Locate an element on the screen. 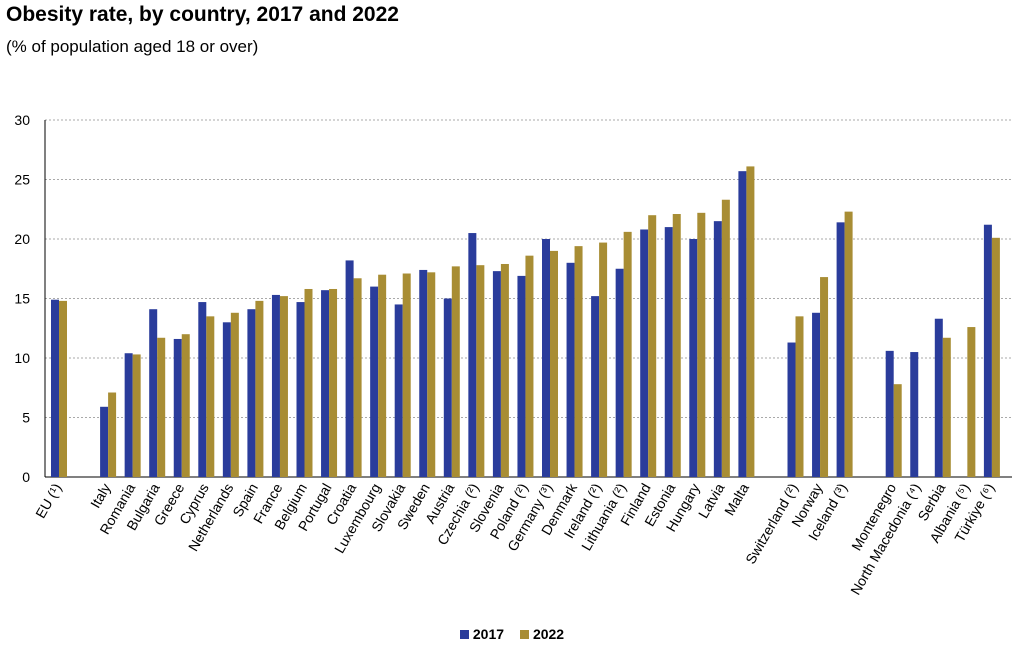 Image resolution: width=1024 pixels, height=650 pixels. y-tick-label: 10 is located at coordinates (22, 358).